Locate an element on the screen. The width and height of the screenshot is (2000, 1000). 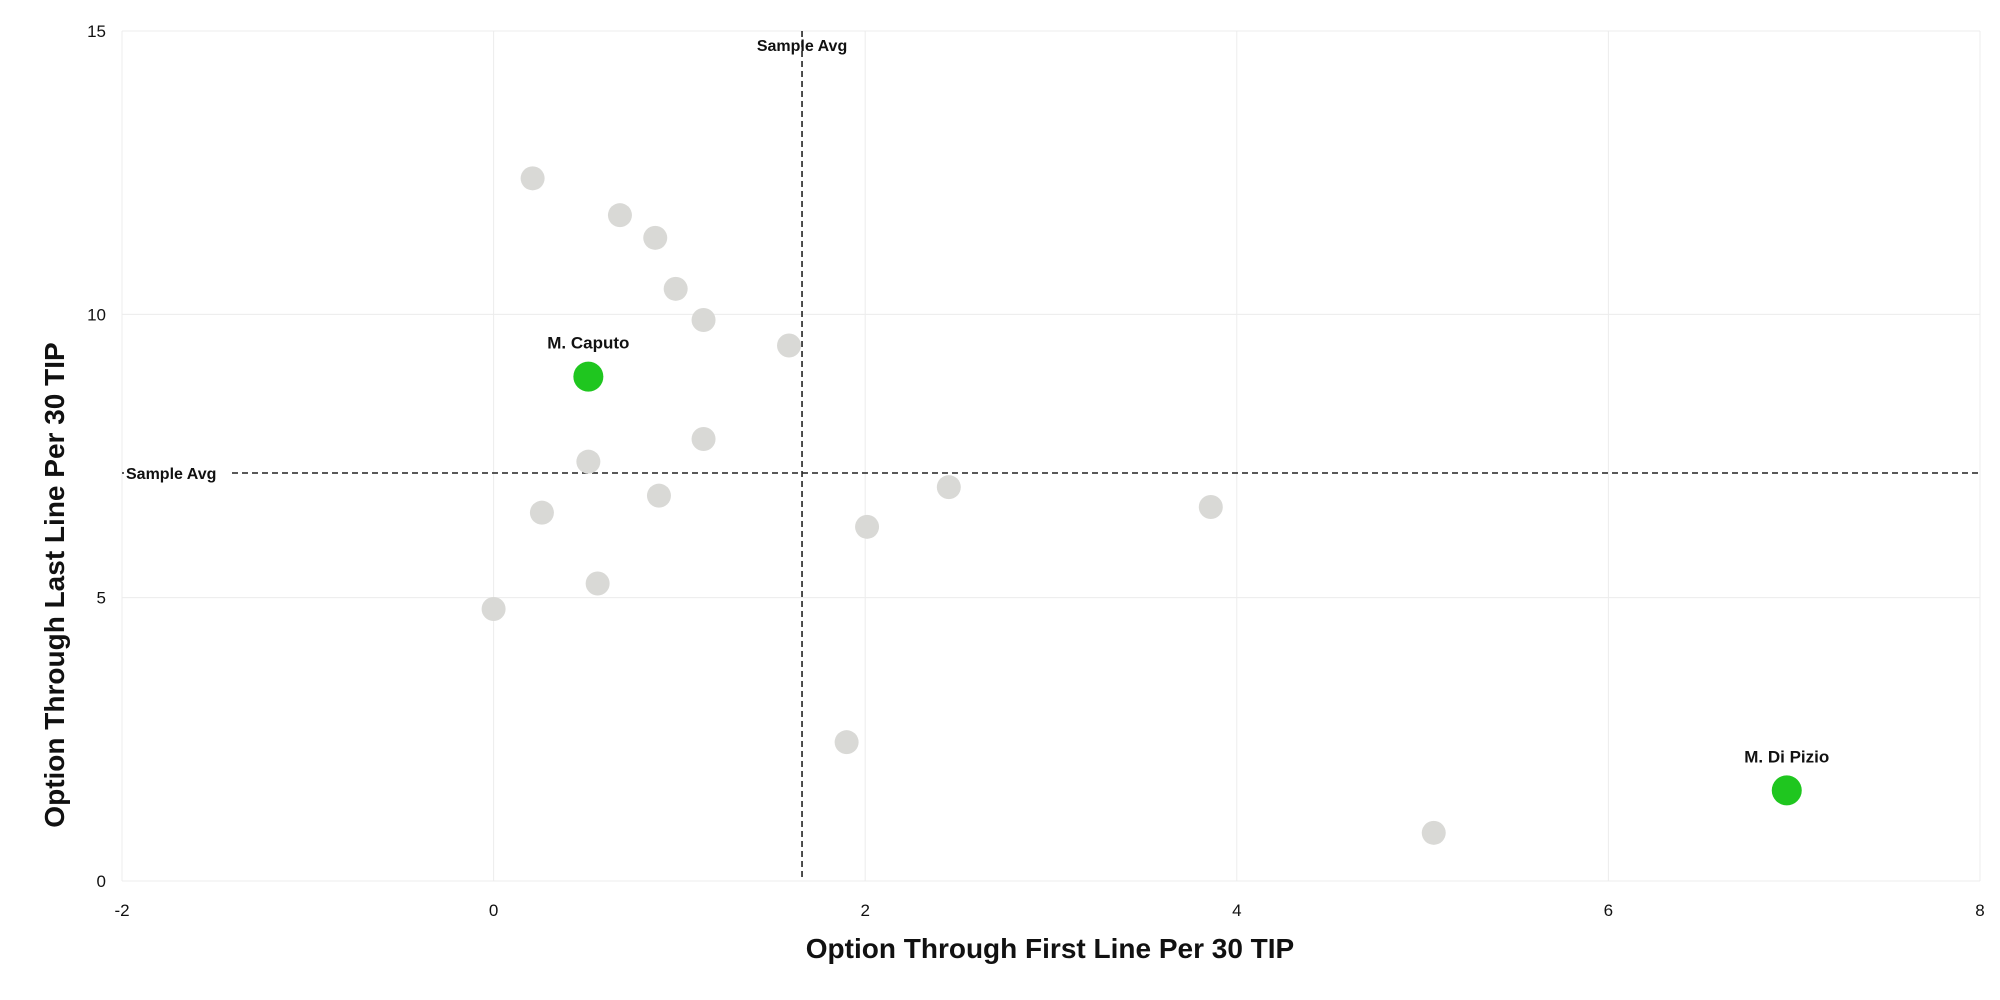
y-average-label: Sample Avg is located at coordinates (171, 474).